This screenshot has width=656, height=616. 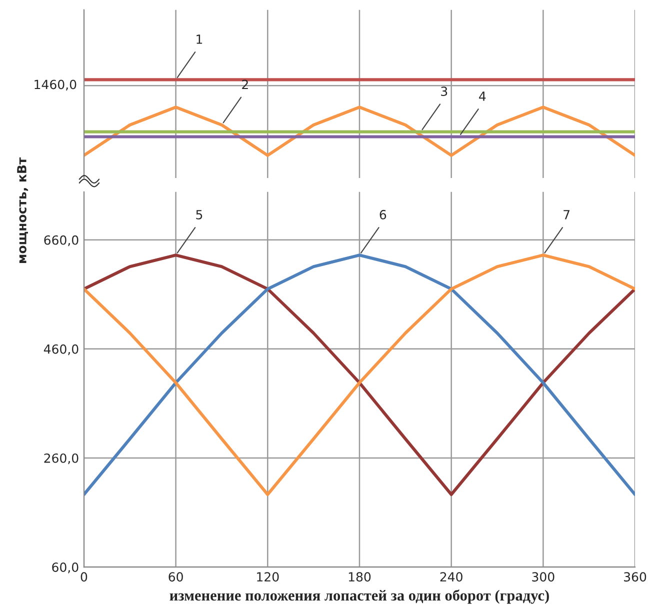 What do you see at coordinates (635, 577) in the screenshot?
I see `x-tick-label: 360` at bounding box center [635, 577].